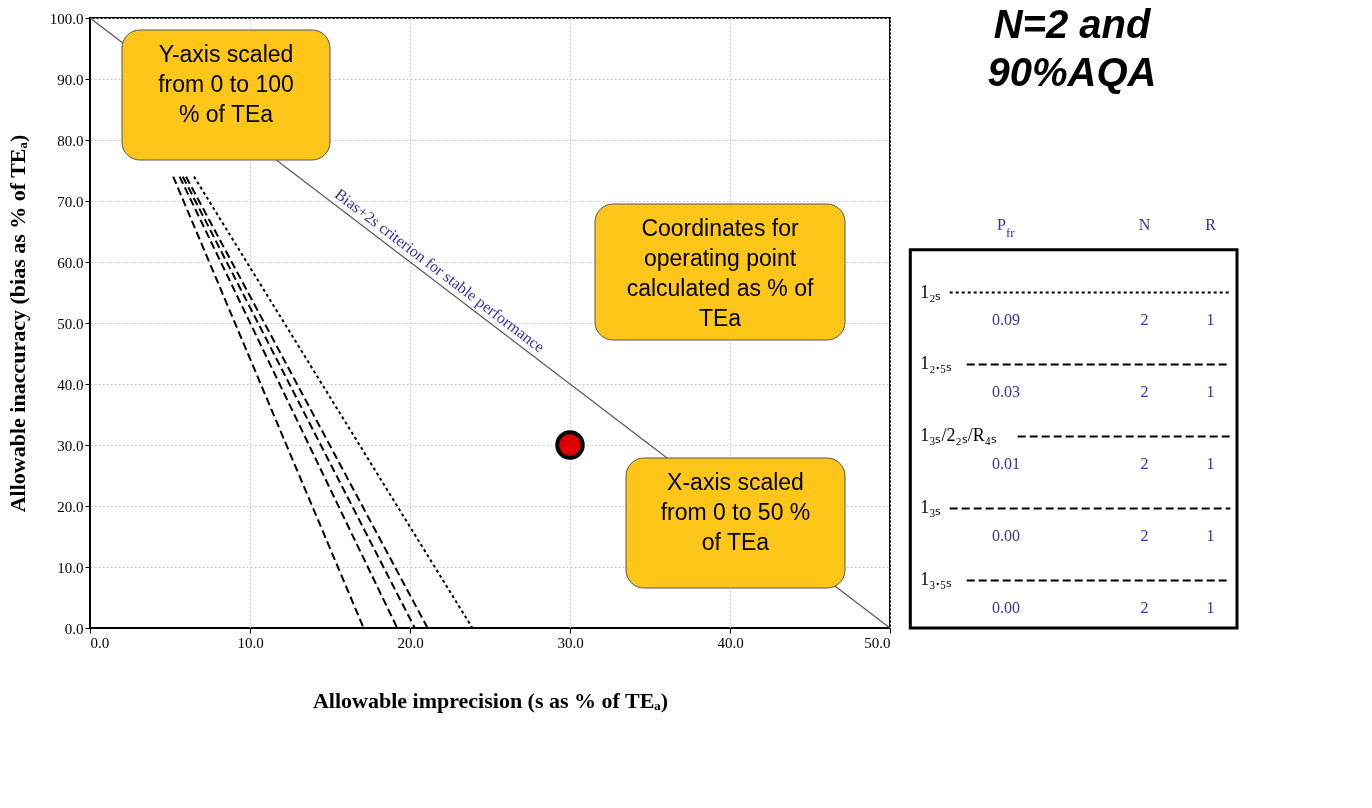 The image size is (1372, 808). I want to click on legend-label: 1₂ₛ, so click(931, 291).